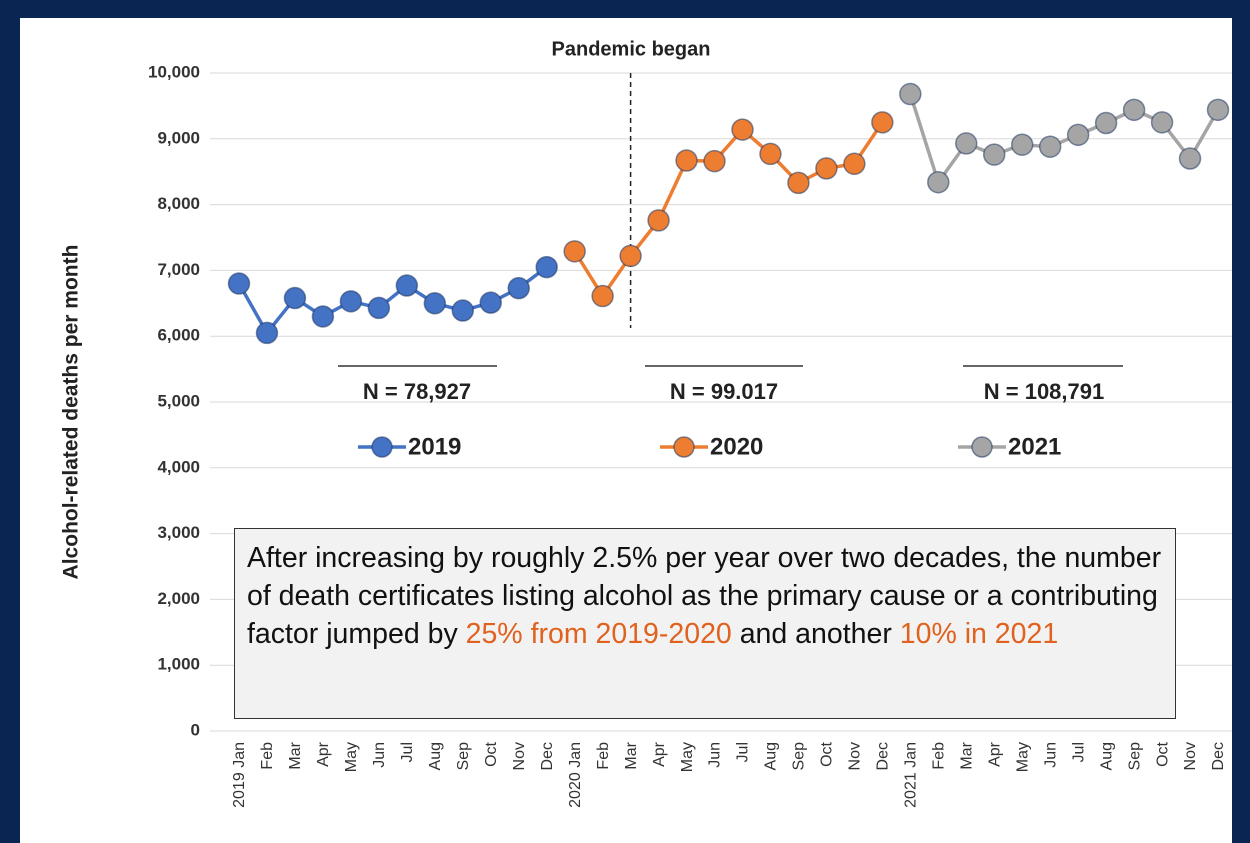  Describe the element at coordinates (178, 269) in the screenshot. I see `y-tick-label: 7,000` at that location.